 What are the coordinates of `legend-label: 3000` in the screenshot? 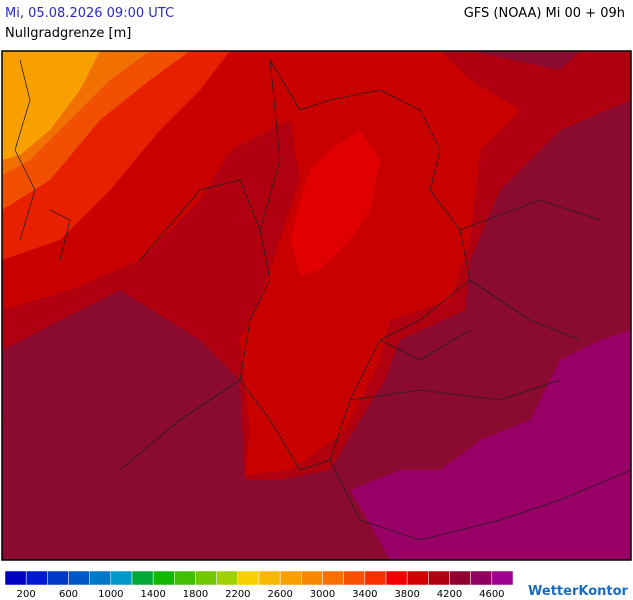 It's located at (322, 594).